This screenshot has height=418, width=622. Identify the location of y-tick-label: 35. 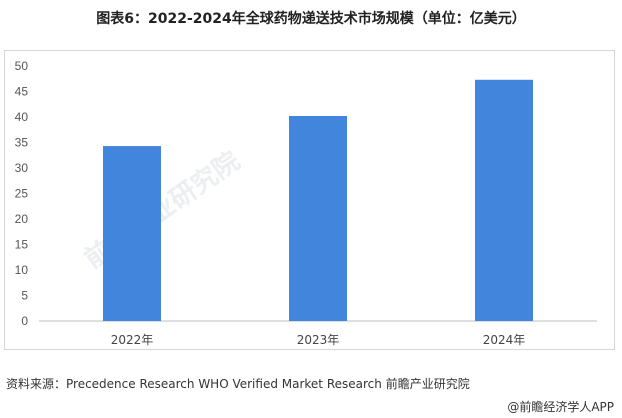
(22, 143).